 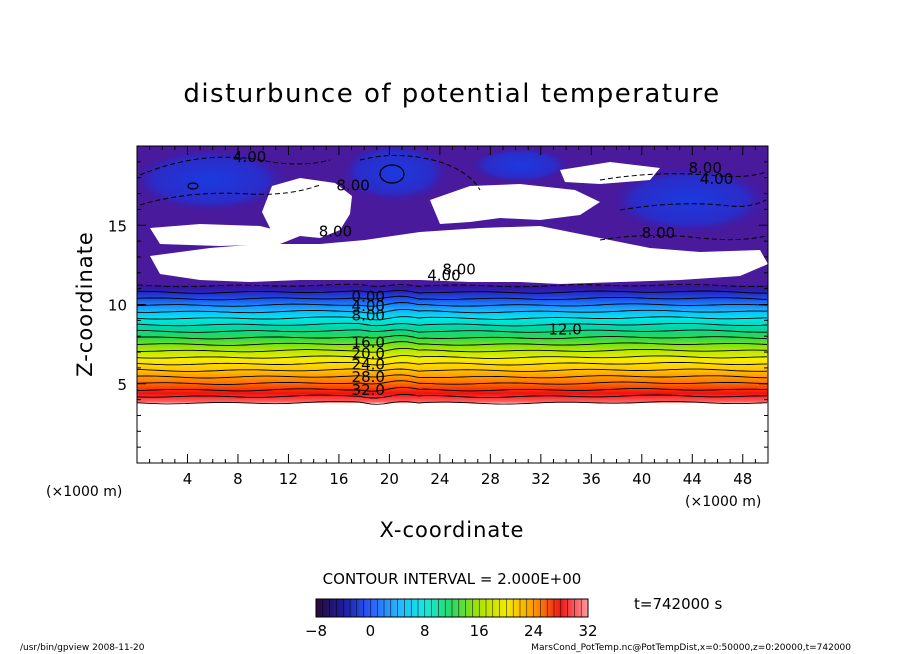 I want to click on colorbar-tick-label: 16, so click(x=479, y=631).